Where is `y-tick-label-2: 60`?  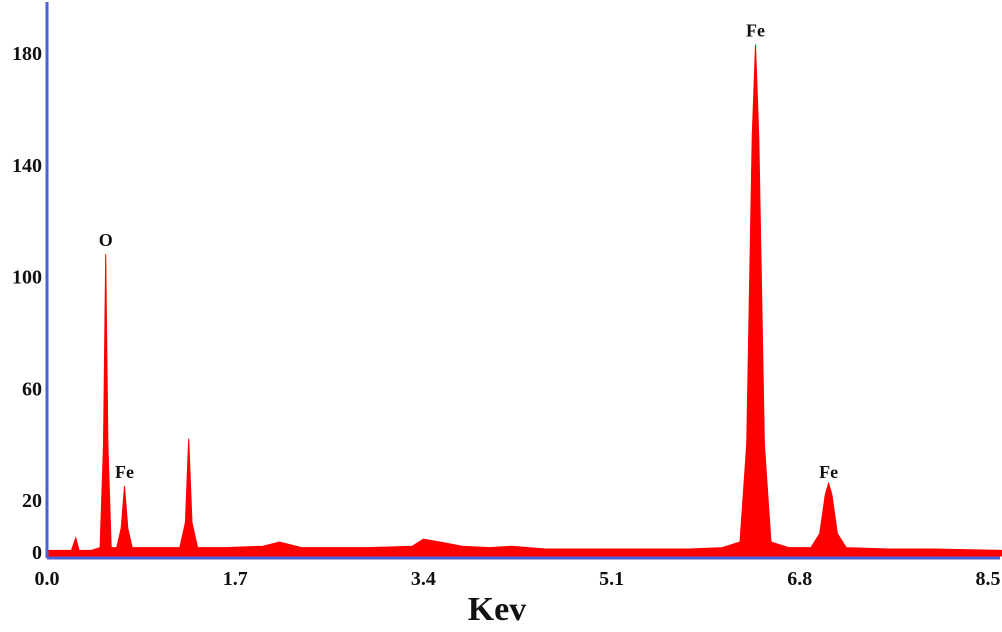
y-tick-label-2: 60 is located at coordinates (32, 389).